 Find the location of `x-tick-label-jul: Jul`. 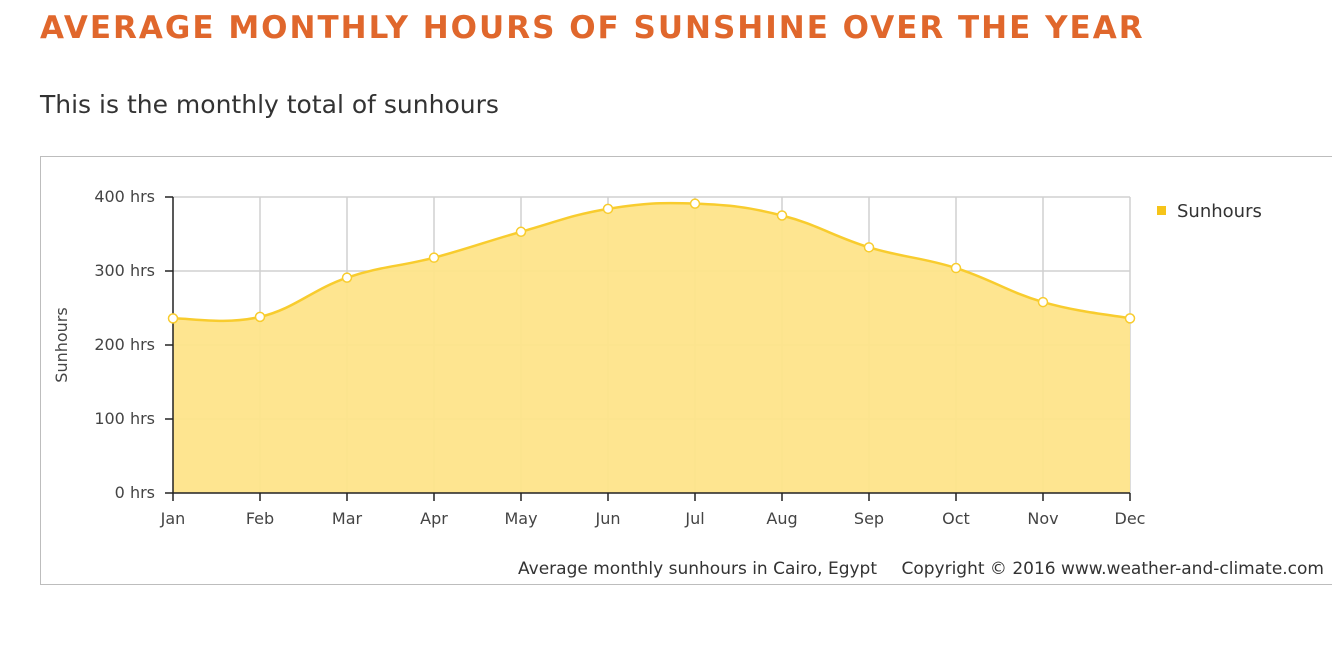

x-tick-label-jul: Jul is located at coordinates (694, 518).